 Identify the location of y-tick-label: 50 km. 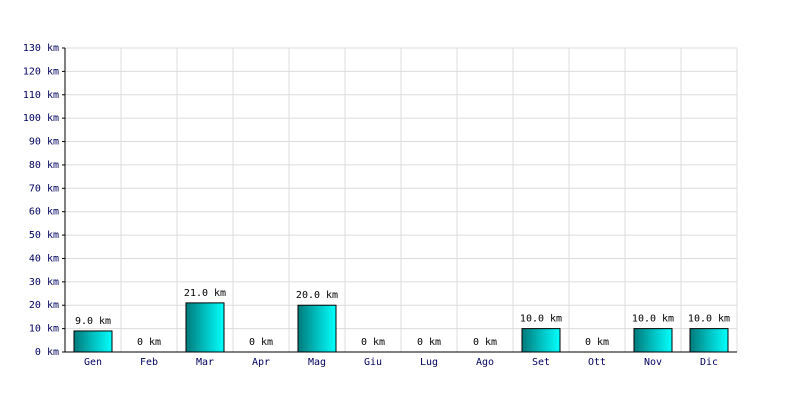
(44, 235).